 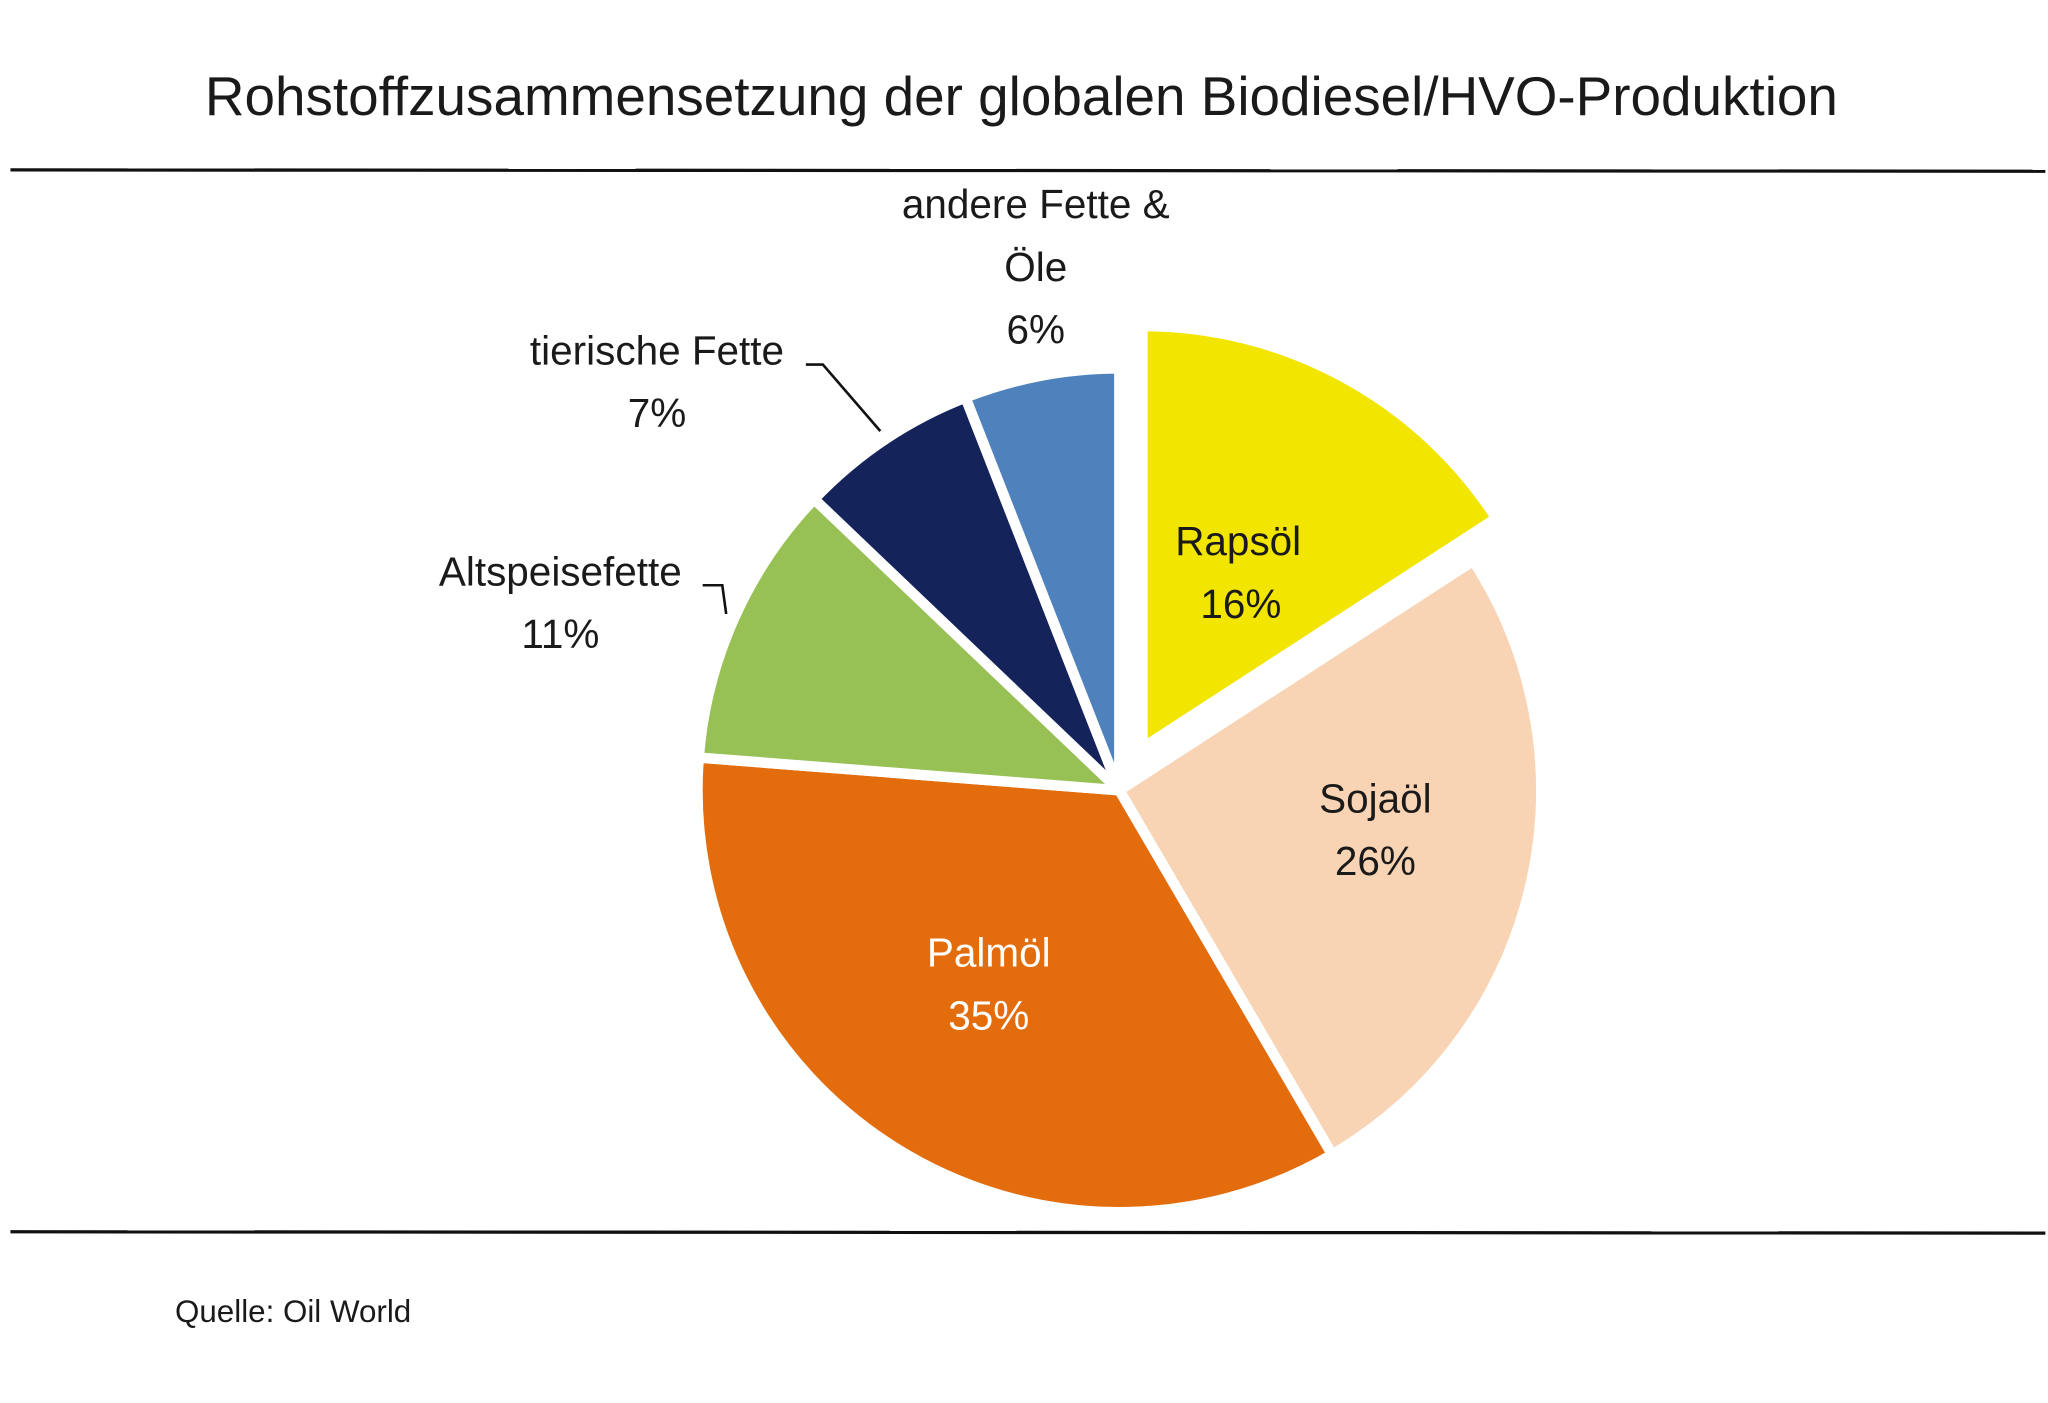 What do you see at coordinates (1028, 170) in the screenshot?
I see `top-rule` at bounding box center [1028, 170].